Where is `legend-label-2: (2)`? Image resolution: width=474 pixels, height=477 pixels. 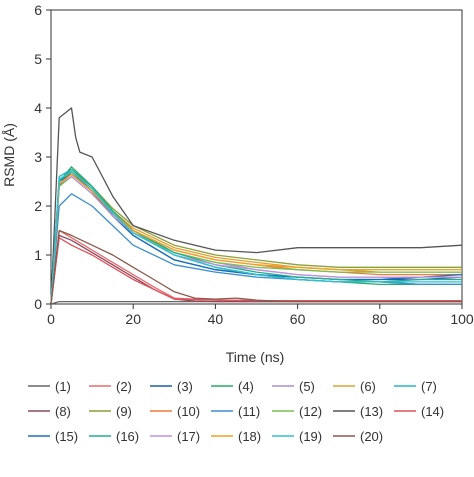 legend-label-2: (2) is located at coordinates (124, 386).